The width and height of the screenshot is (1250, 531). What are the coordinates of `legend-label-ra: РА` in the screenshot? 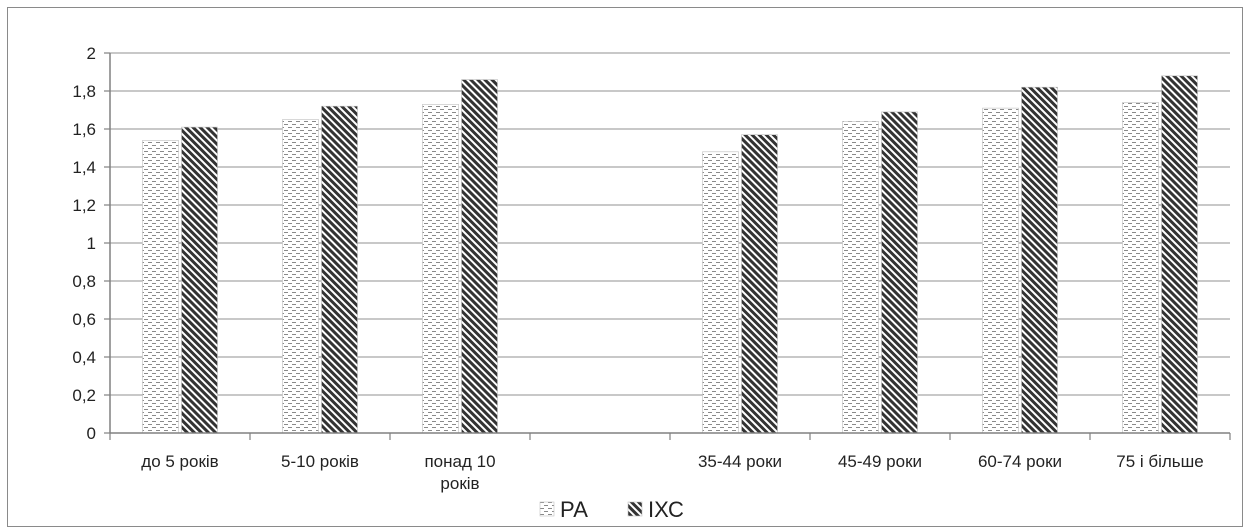 It's located at (574, 509).